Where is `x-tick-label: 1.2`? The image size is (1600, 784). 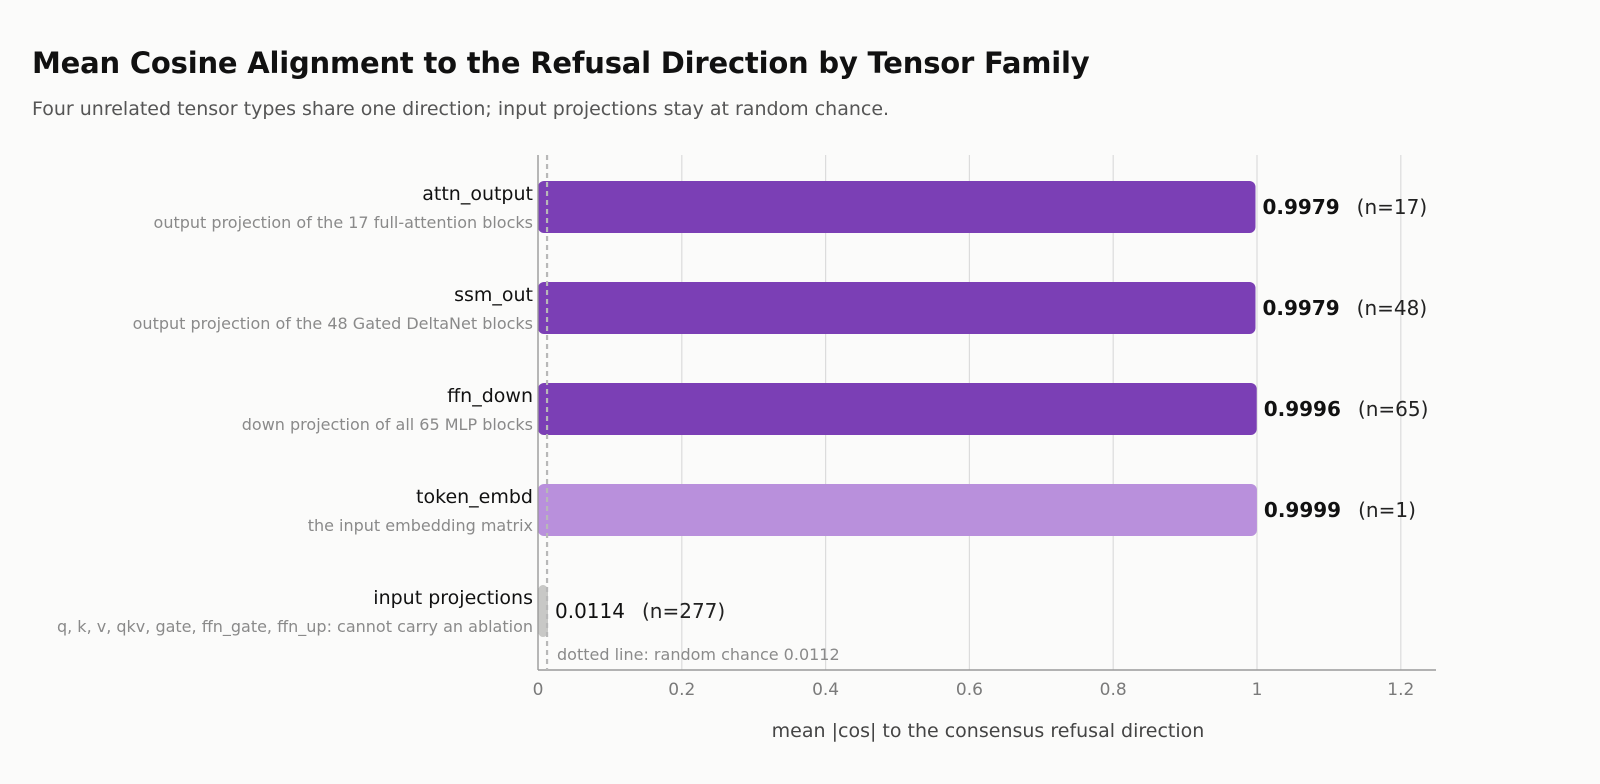
x-tick-label: 1.2 is located at coordinates (1400, 690).